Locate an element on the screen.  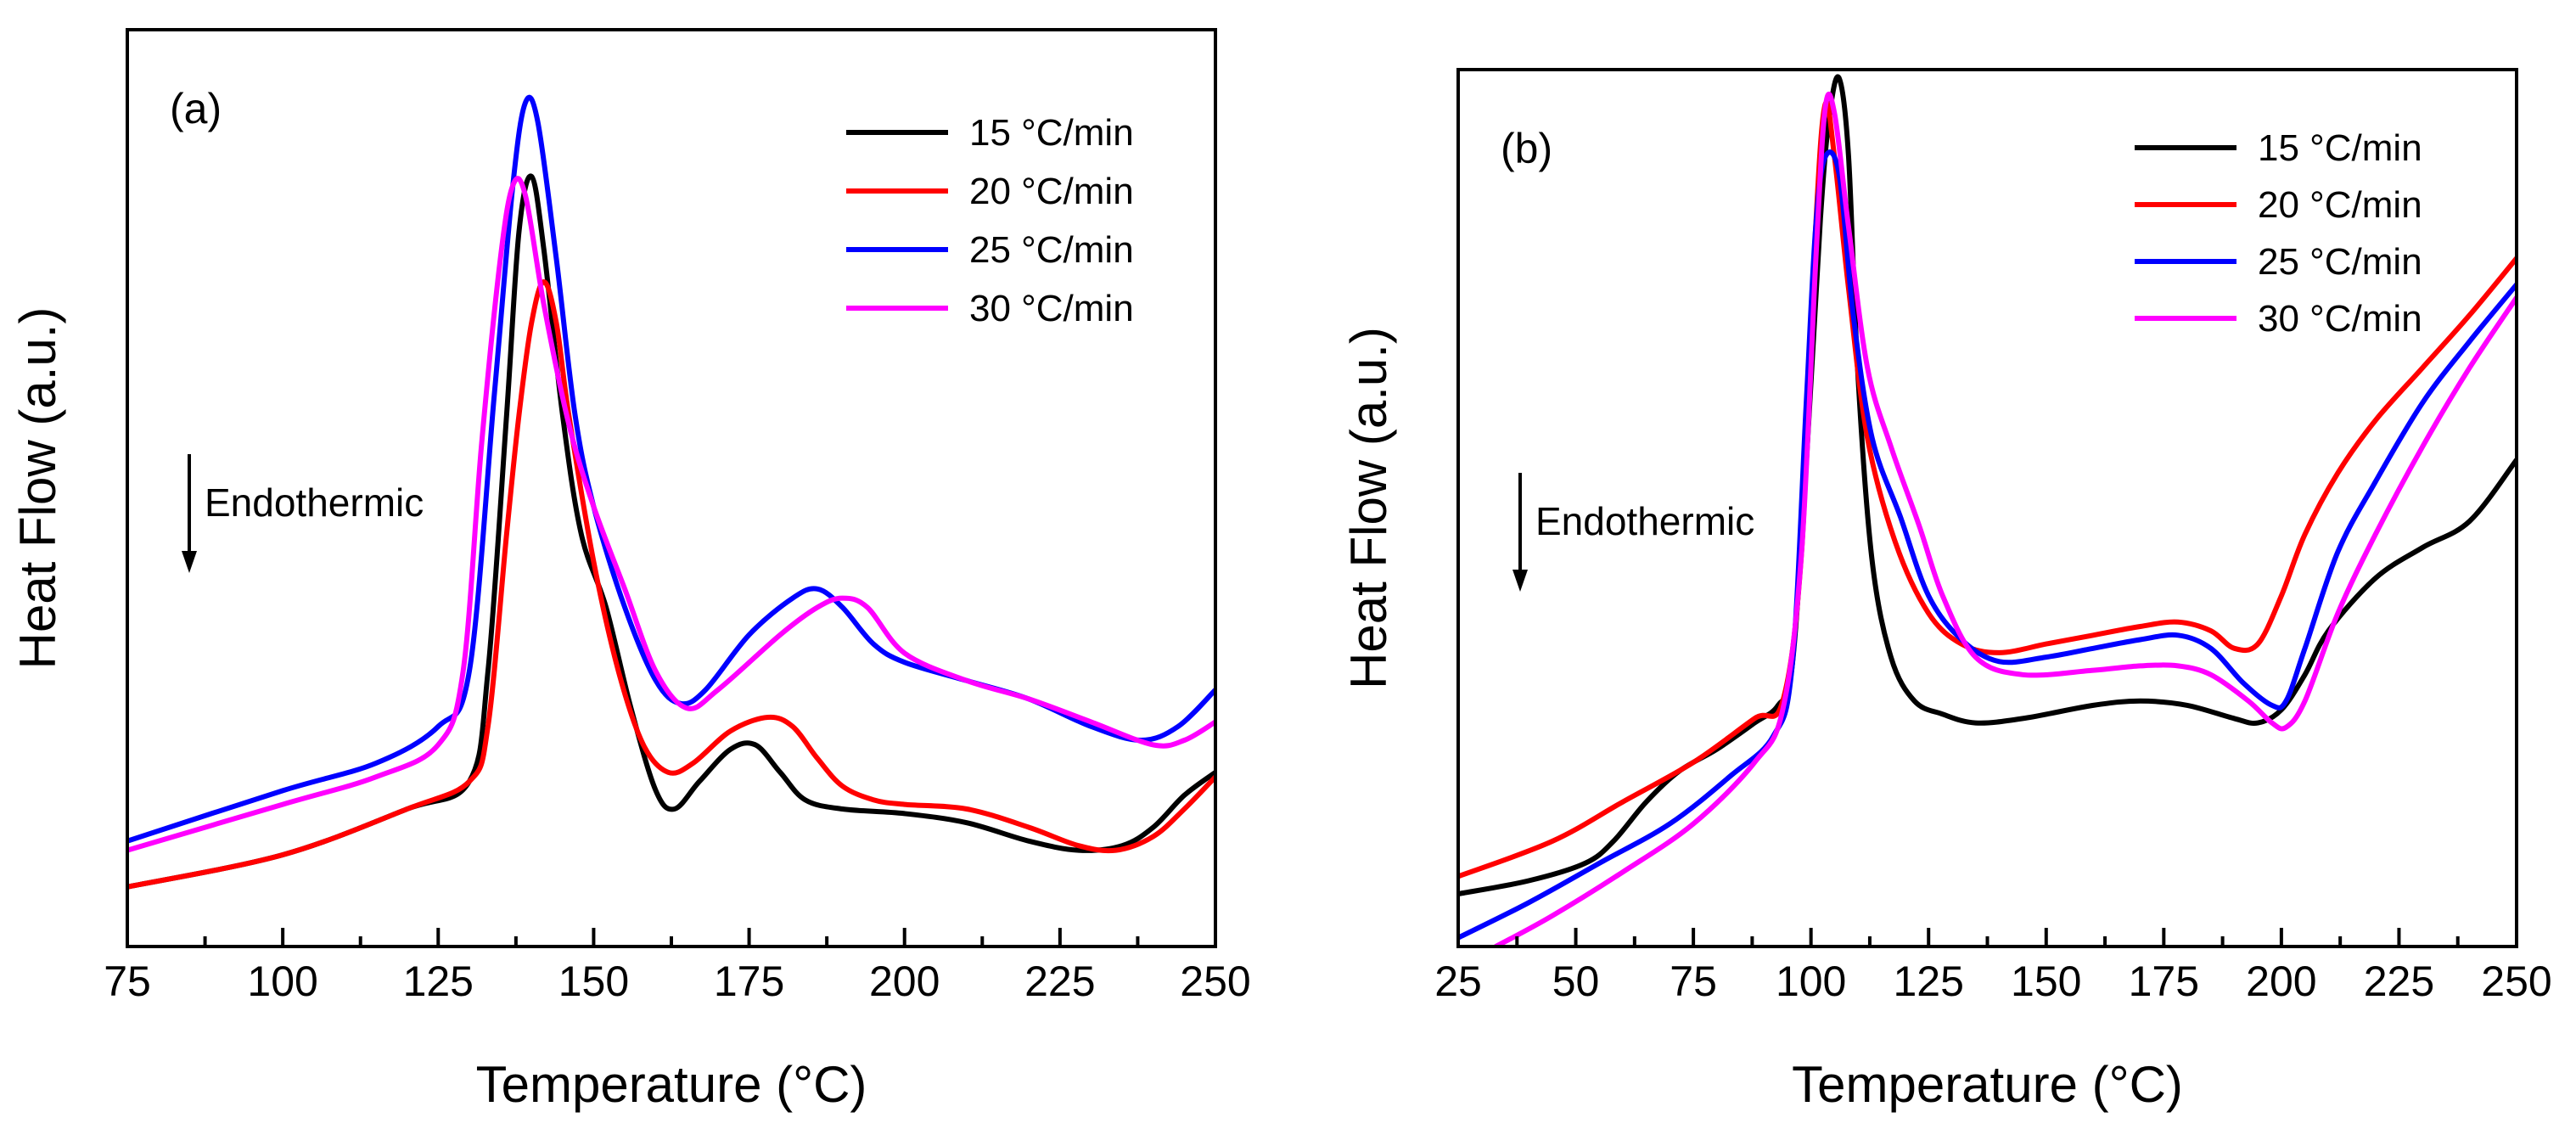
panel-label: (b) is located at coordinates (1526, 149).